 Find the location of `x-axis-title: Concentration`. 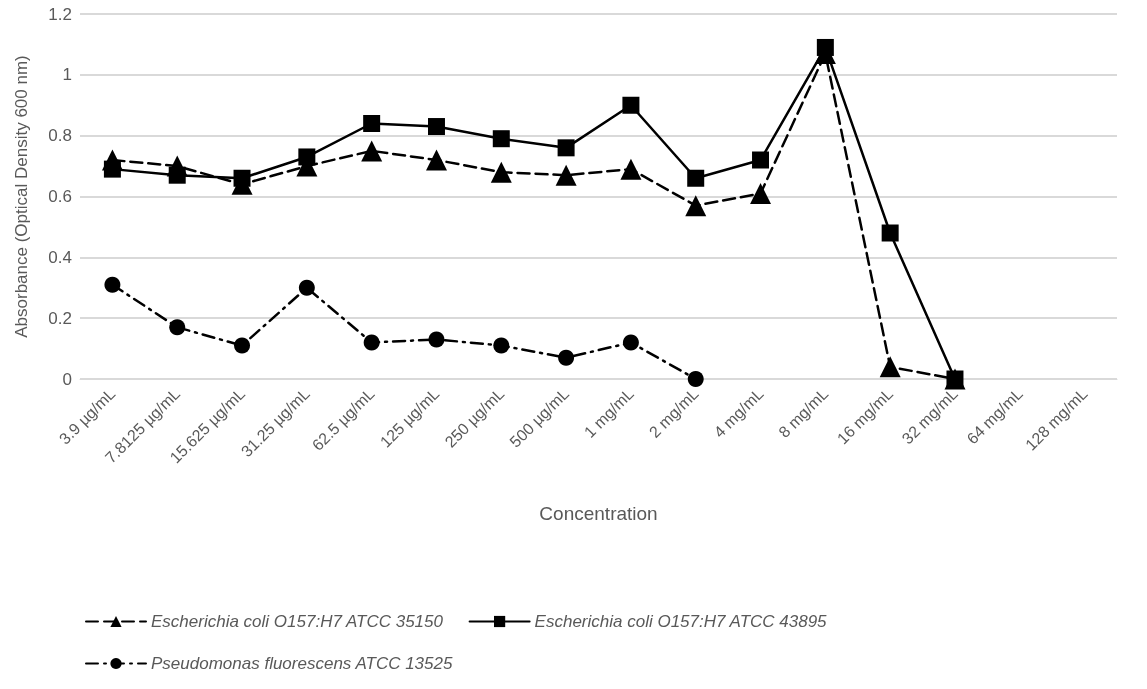

x-axis-title: Concentration is located at coordinates (598, 513).